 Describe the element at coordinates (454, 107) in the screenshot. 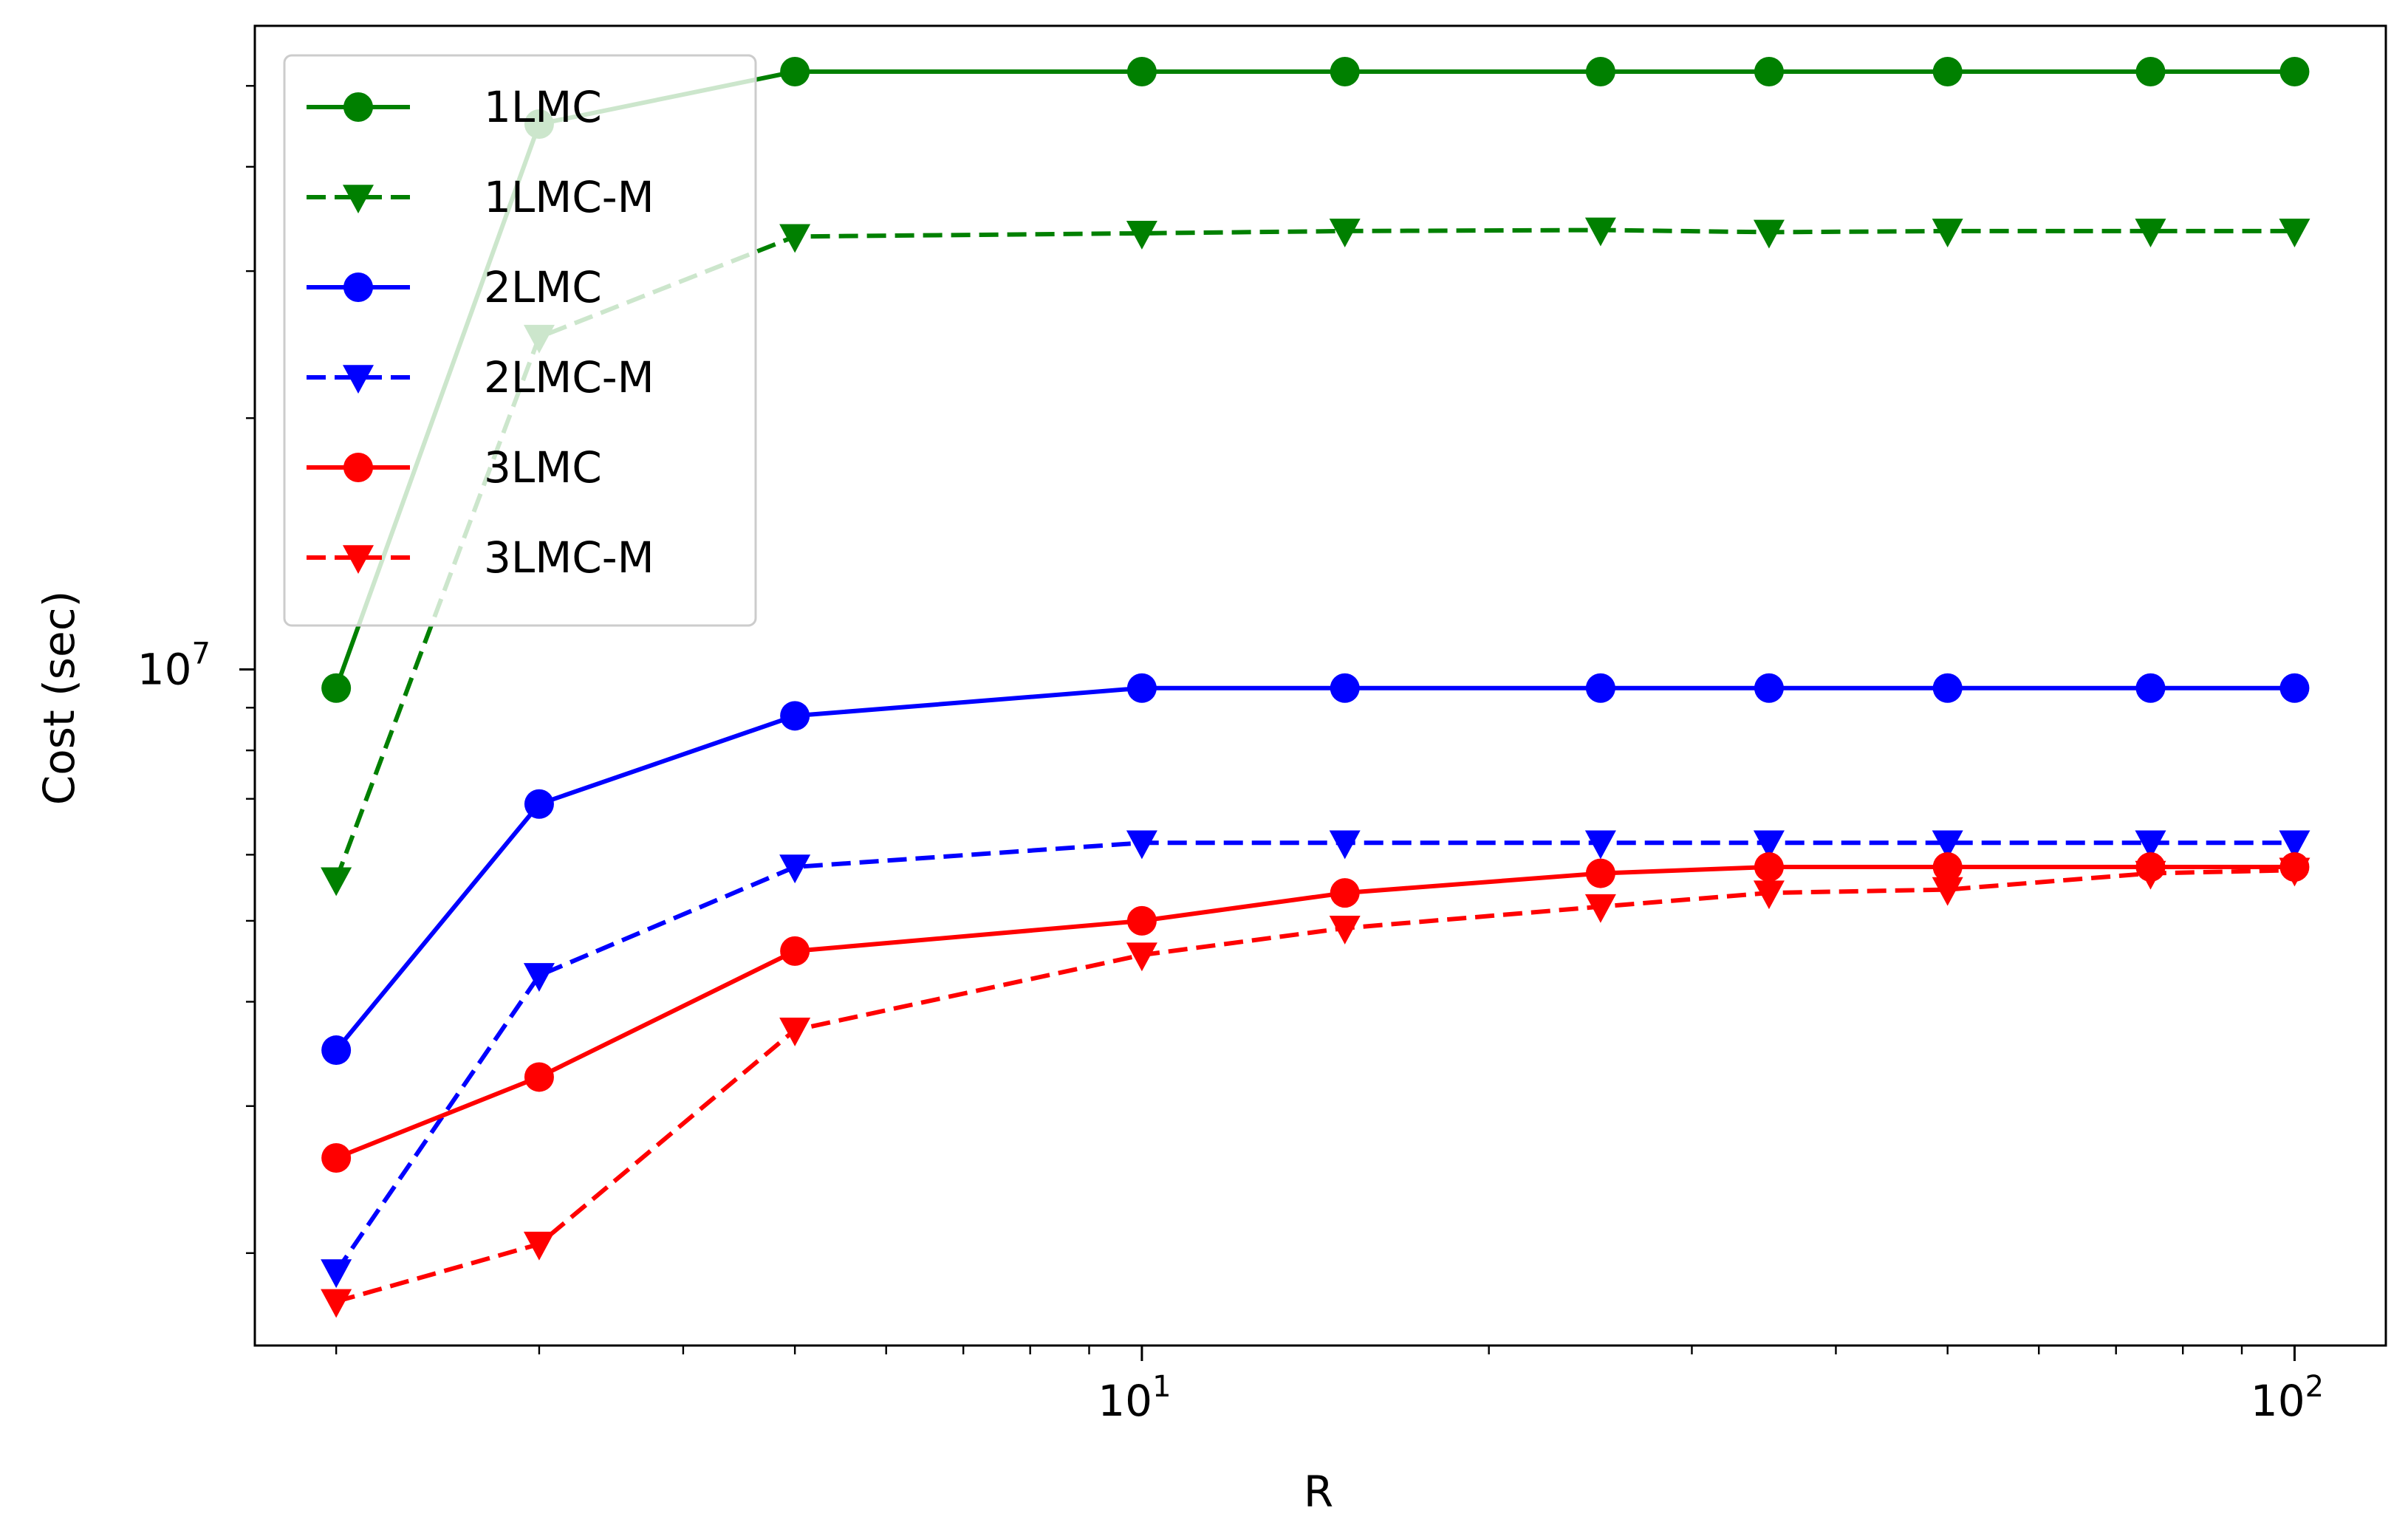

I see `legend-entry-1lmc: 1LMC` at that location.